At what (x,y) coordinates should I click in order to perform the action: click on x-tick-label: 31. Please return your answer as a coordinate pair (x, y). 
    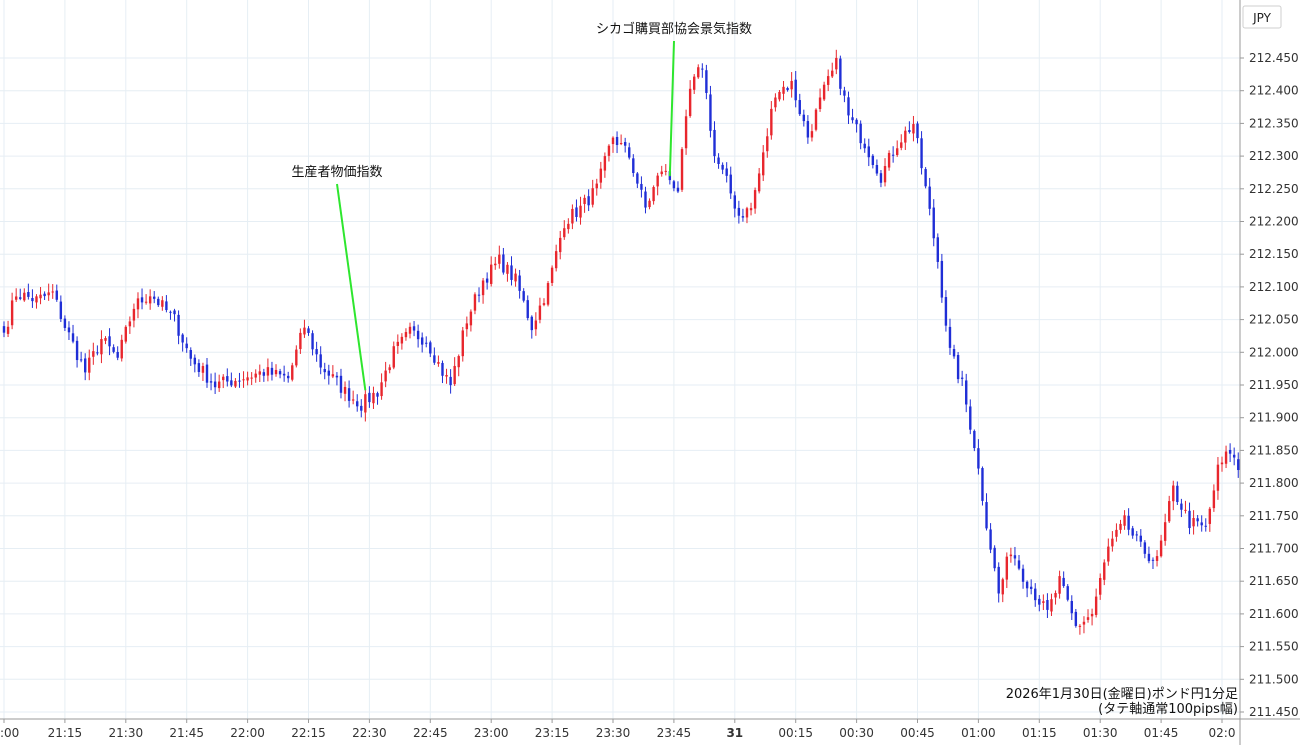
    Looking at the image, I should click on (734, 733).